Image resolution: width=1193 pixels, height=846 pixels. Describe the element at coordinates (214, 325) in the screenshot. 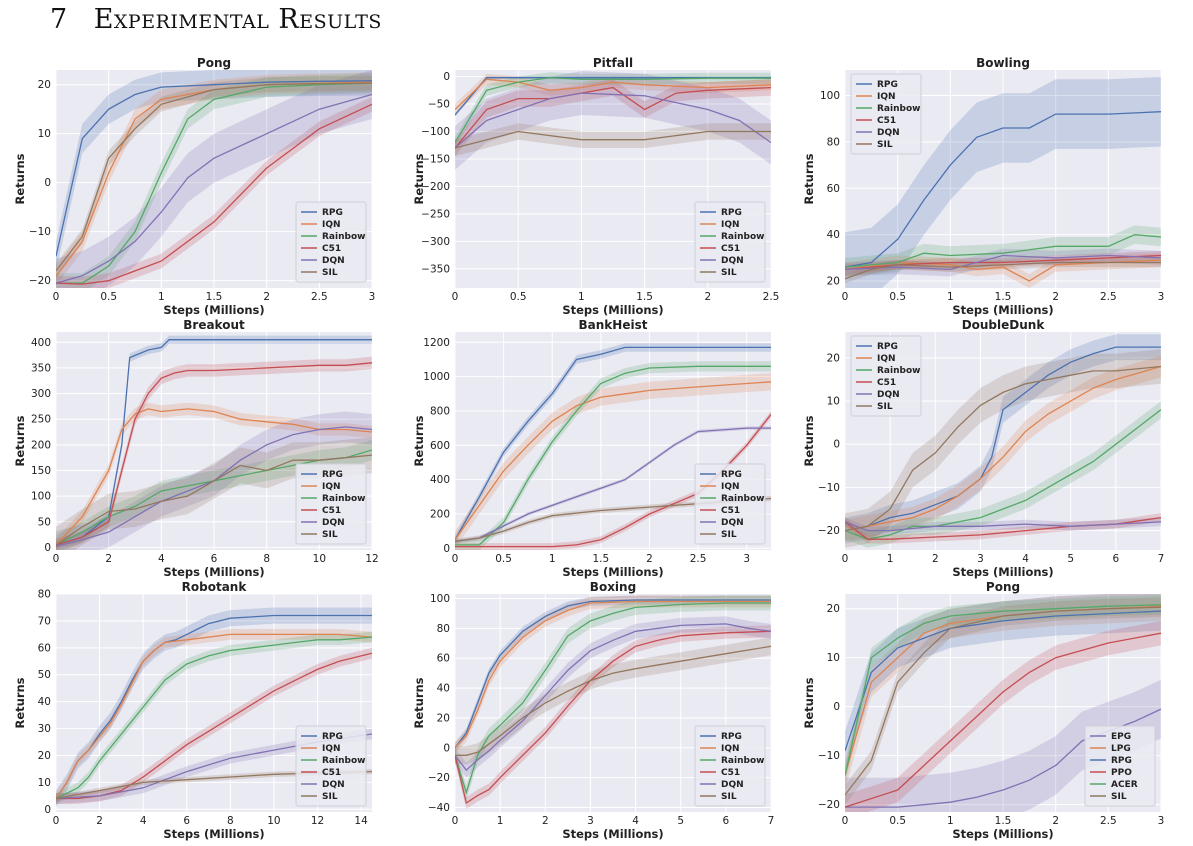

I see `chart-title: Breakout` at that location.